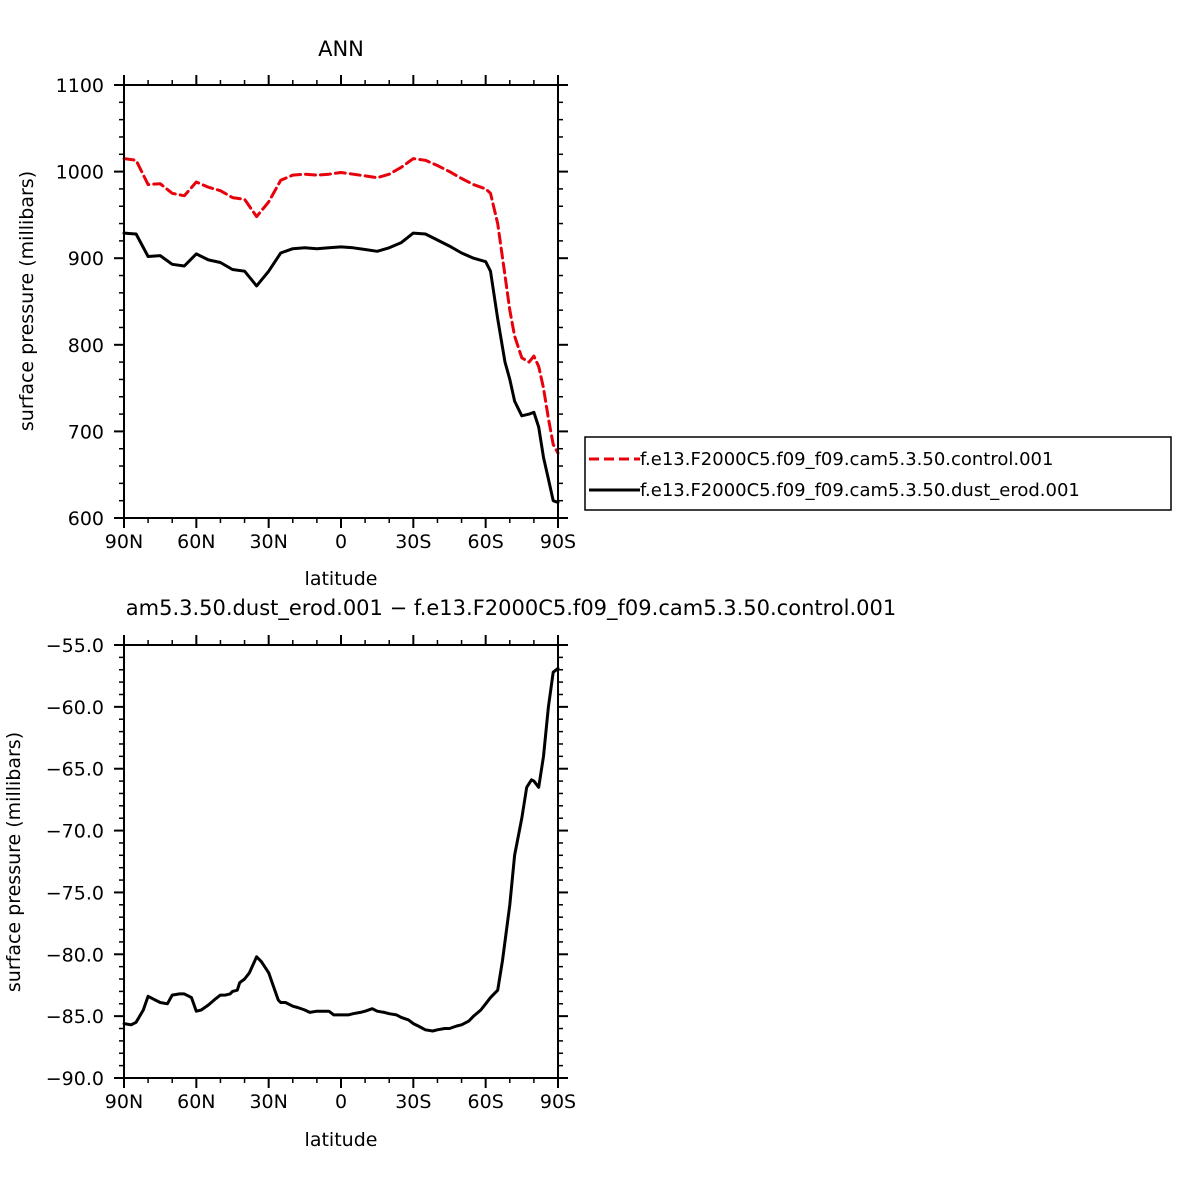 This screenshot has width=1188, height=1185. I want to click on legend-box, so click(878, 473).